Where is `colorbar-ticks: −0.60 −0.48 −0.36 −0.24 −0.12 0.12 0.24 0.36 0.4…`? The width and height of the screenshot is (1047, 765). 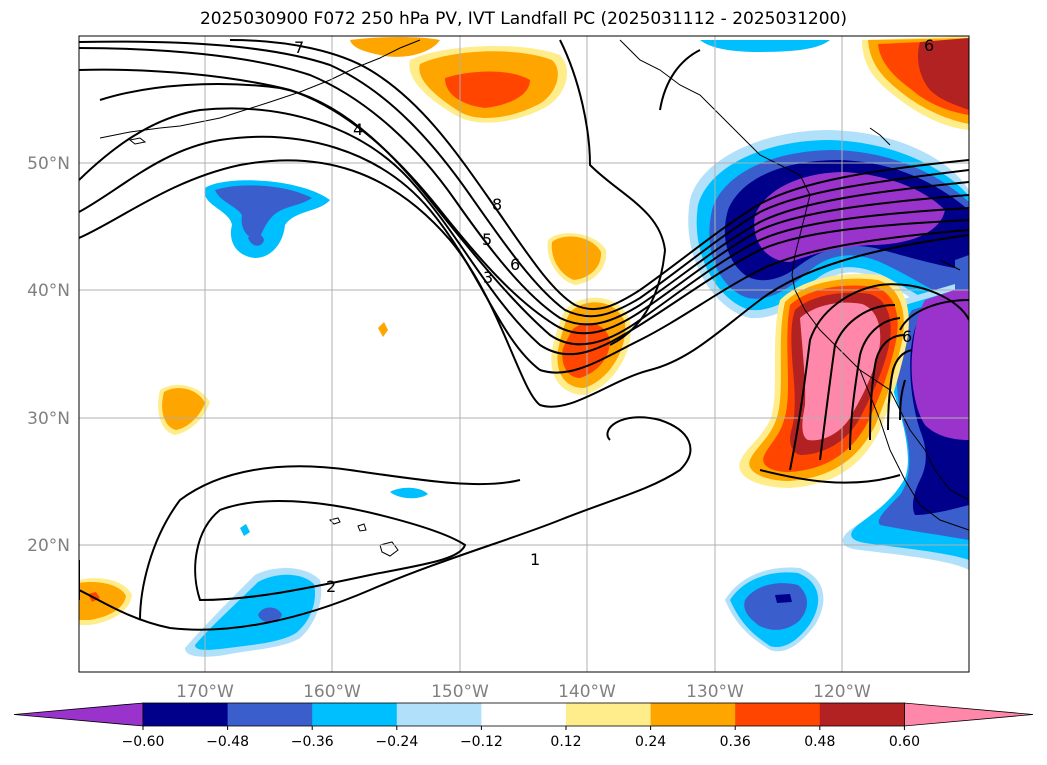 colorbar-ticks: −0.60 −0.48 −0.36 −0.24 −0.12 0.12 0.24 0.36 0.4… is located at coordinates (521, 738).